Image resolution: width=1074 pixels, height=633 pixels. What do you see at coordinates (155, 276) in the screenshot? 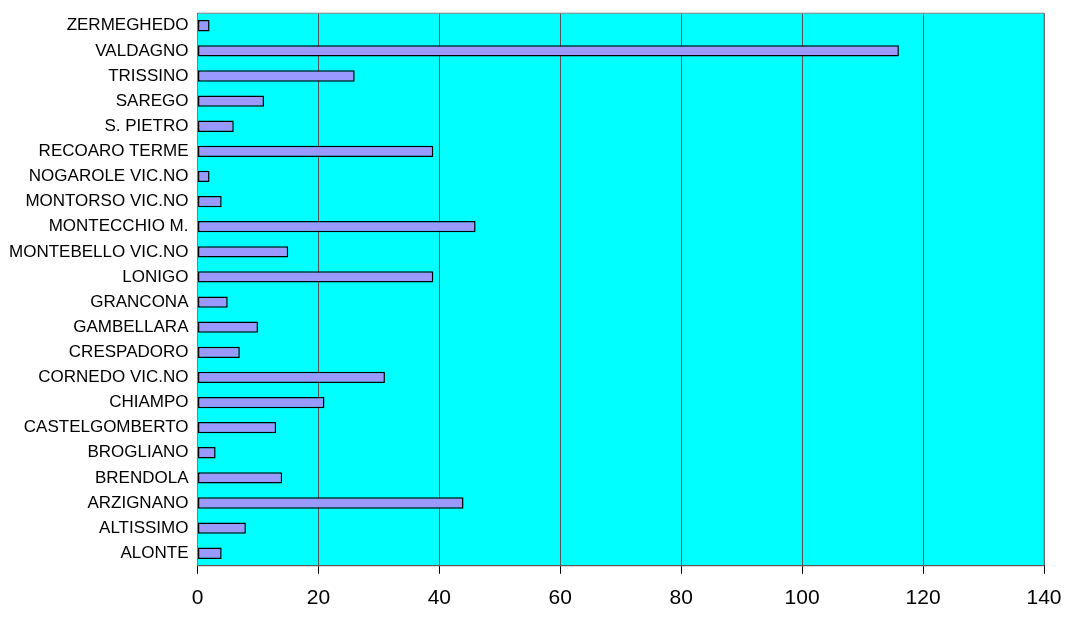
I see `y-tick-label: LONIGO` at bounding box center [155, 276].